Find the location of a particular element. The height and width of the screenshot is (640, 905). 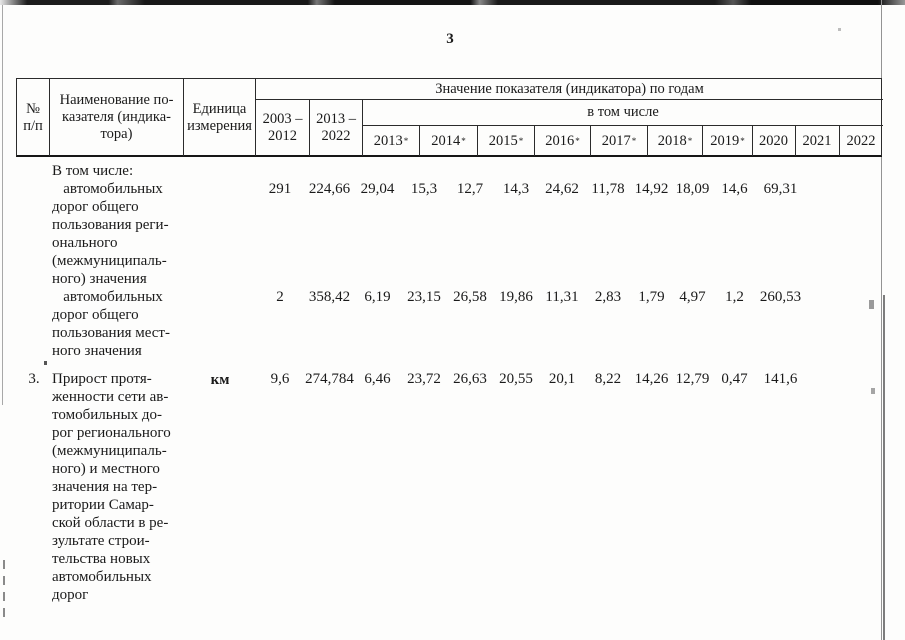

year-label: 2017 is located at coordinates (616, 140).